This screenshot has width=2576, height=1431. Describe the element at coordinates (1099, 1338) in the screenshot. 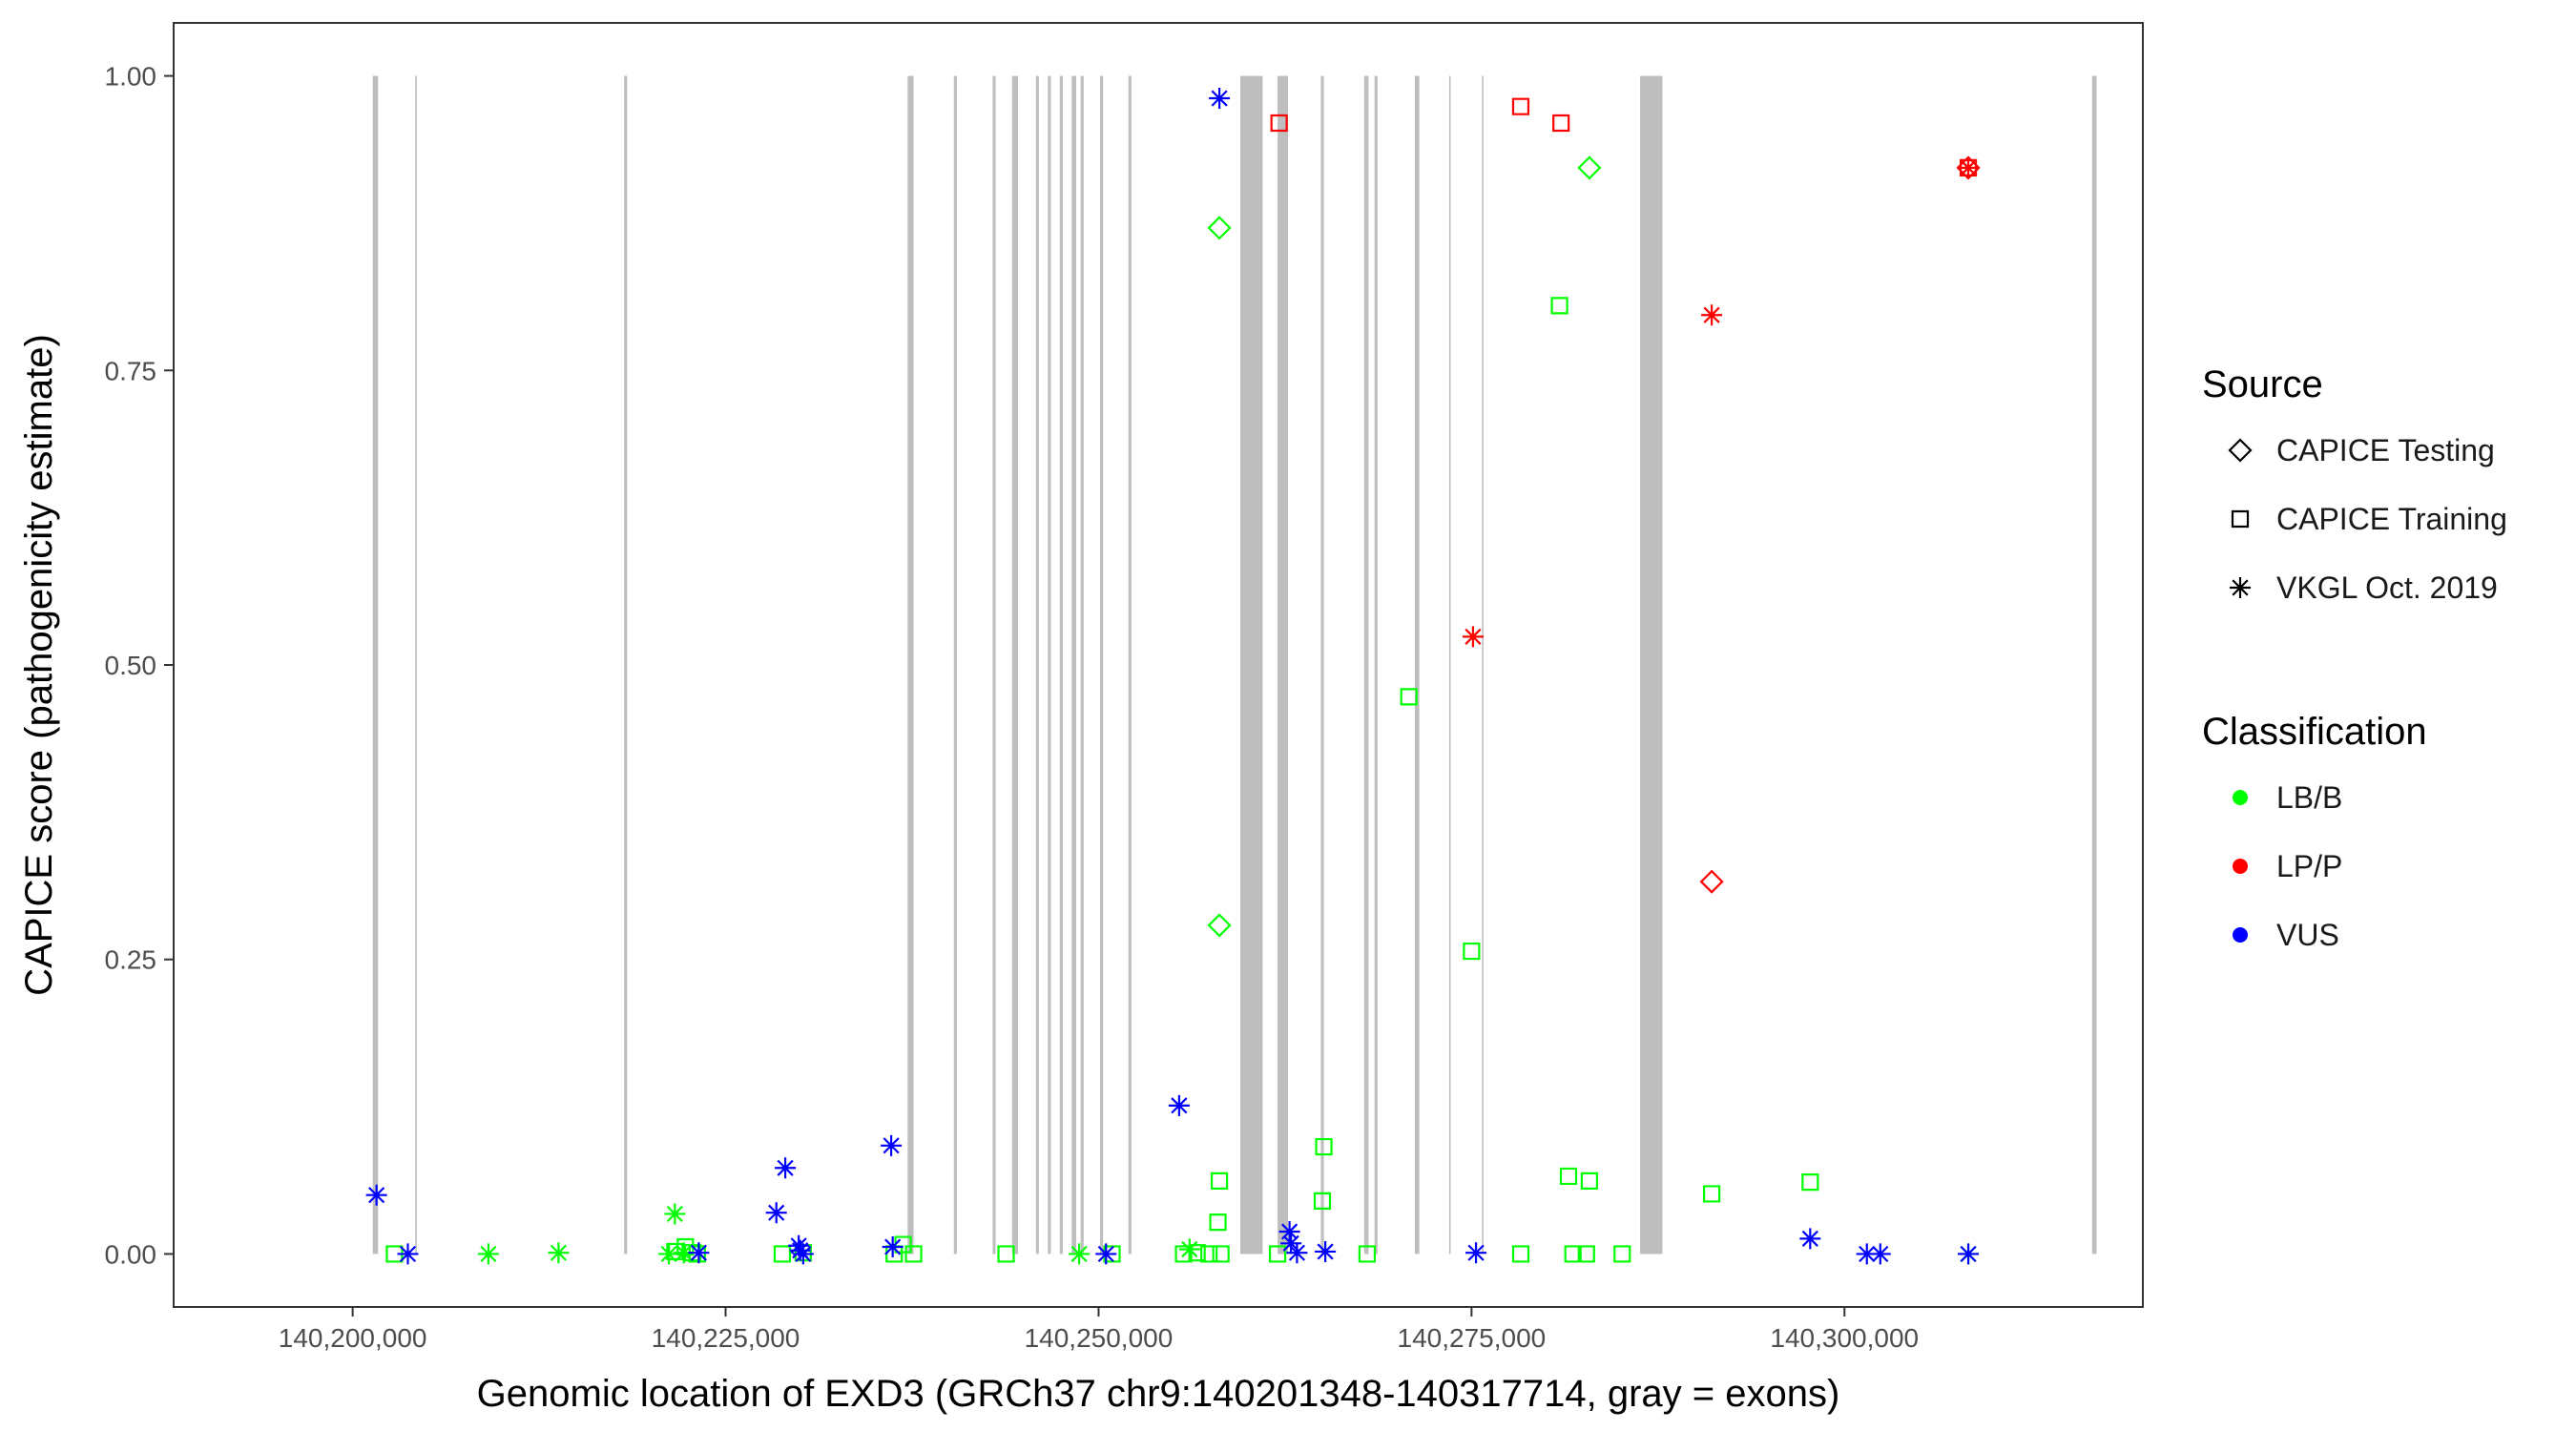

I see `x-tick-label: 140,250,000` at that location.